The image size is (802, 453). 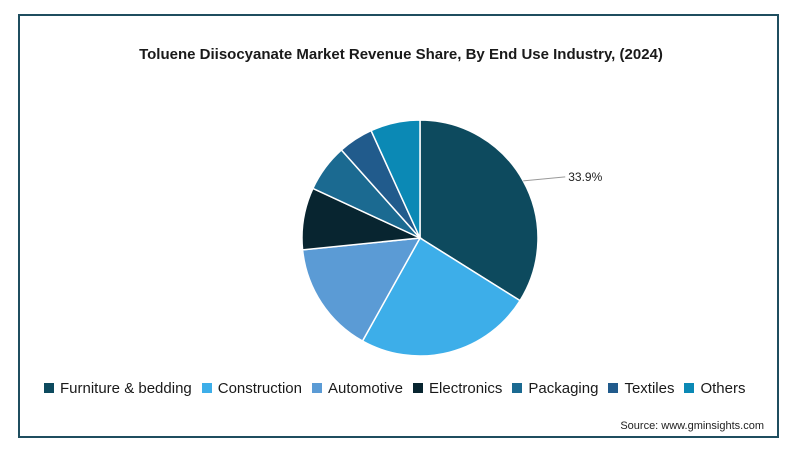 I want to click on pie-slice-furniture-bedding, so click(x=479, y=210).